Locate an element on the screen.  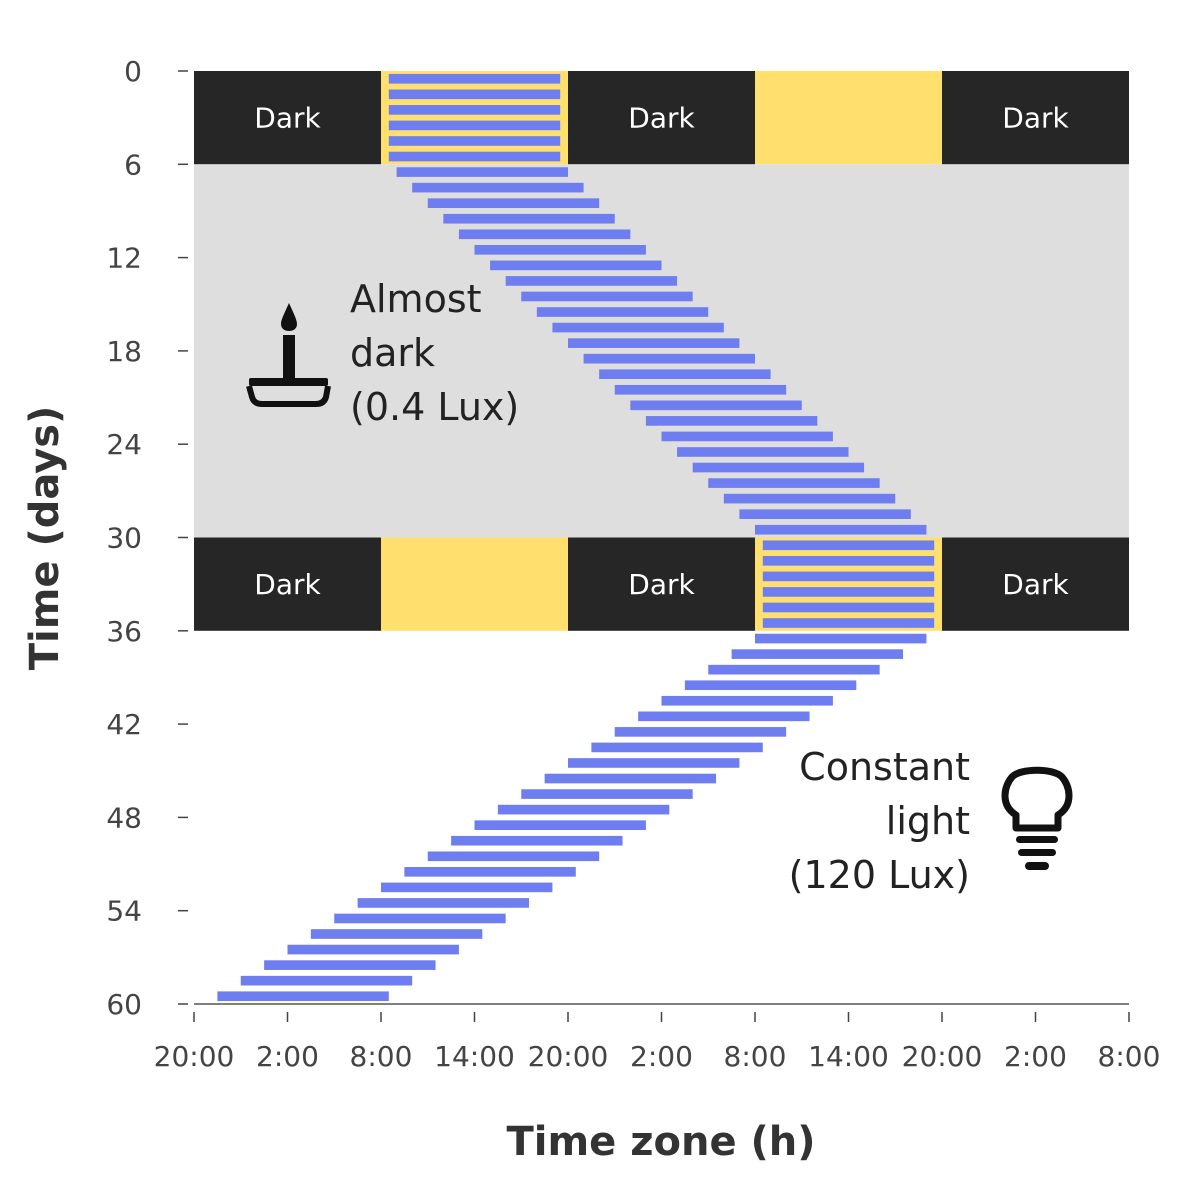
y-tick-label: 42 is located at coordinates (124, 724).